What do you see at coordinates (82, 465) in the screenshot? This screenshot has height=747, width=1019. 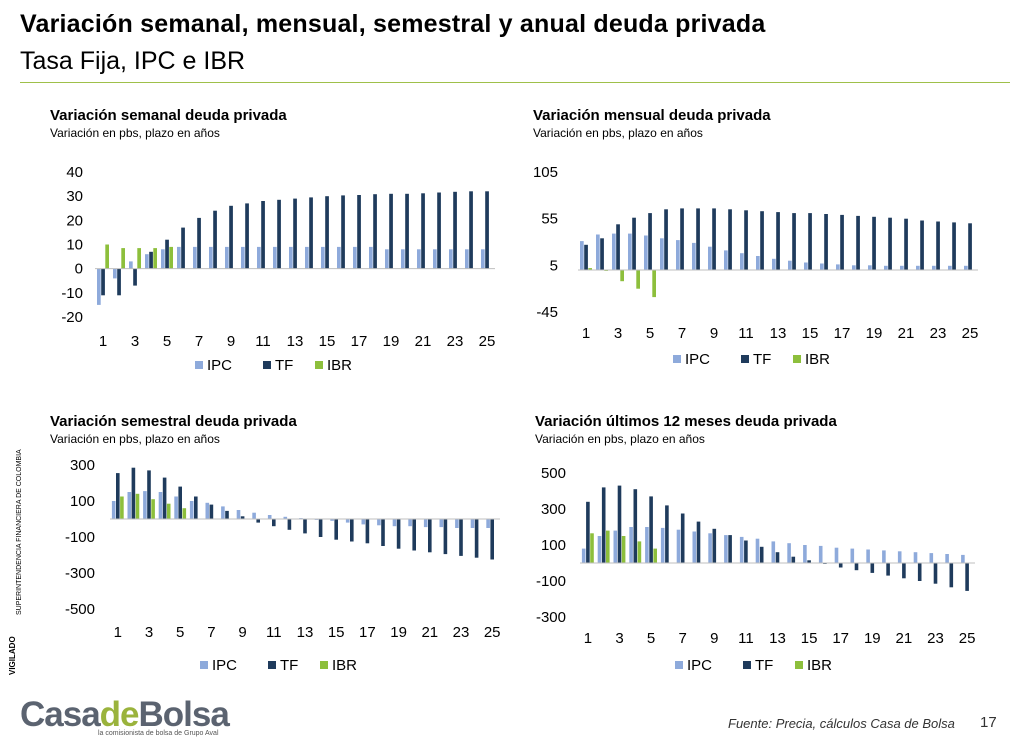 I see `y-tick-label: 300` at bounding box center [82, 465].